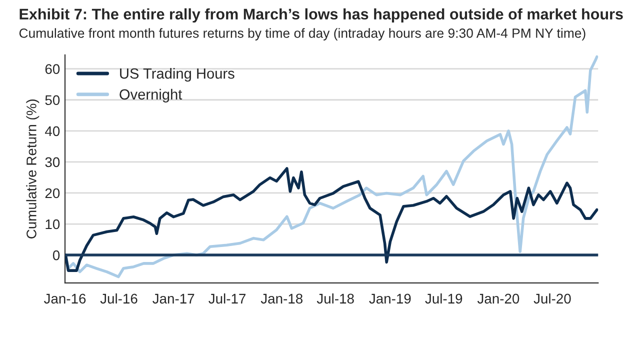 This screenshot has height=343, width=625. Describe the element at coordinates (173, 299) in the screenshot. I see `x-tick-label: Jan-17` at that location.